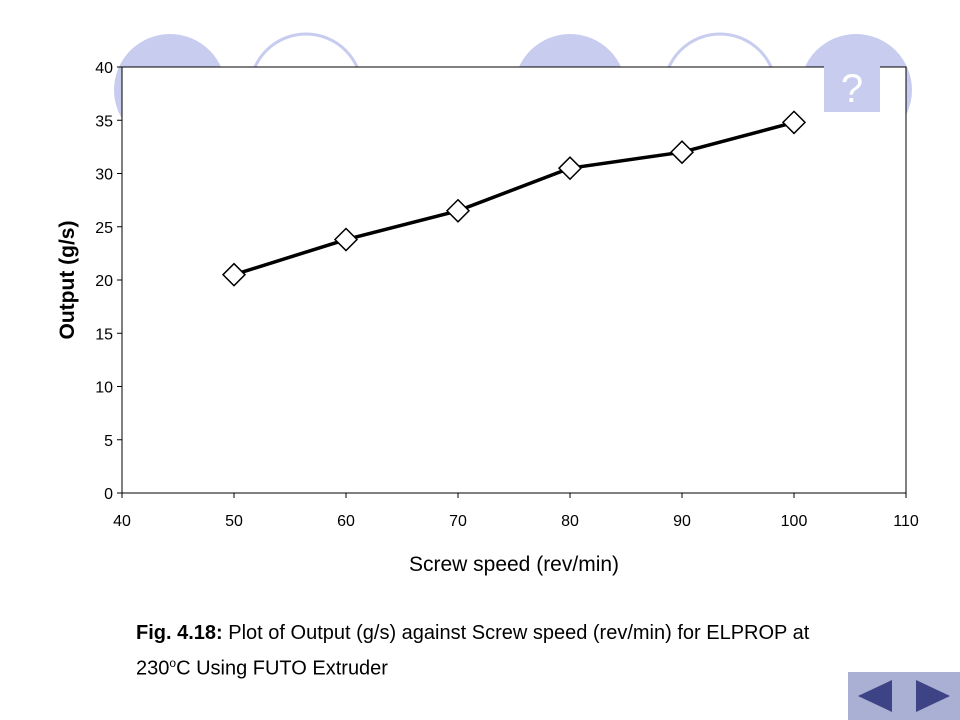 Image resolution: width=960 pixels, height=720 pixels. Describe the element at coordinates (496, 666) in the screenshot. I see `caption-line-2: 230oC Using FUTO Extruder` at that location.